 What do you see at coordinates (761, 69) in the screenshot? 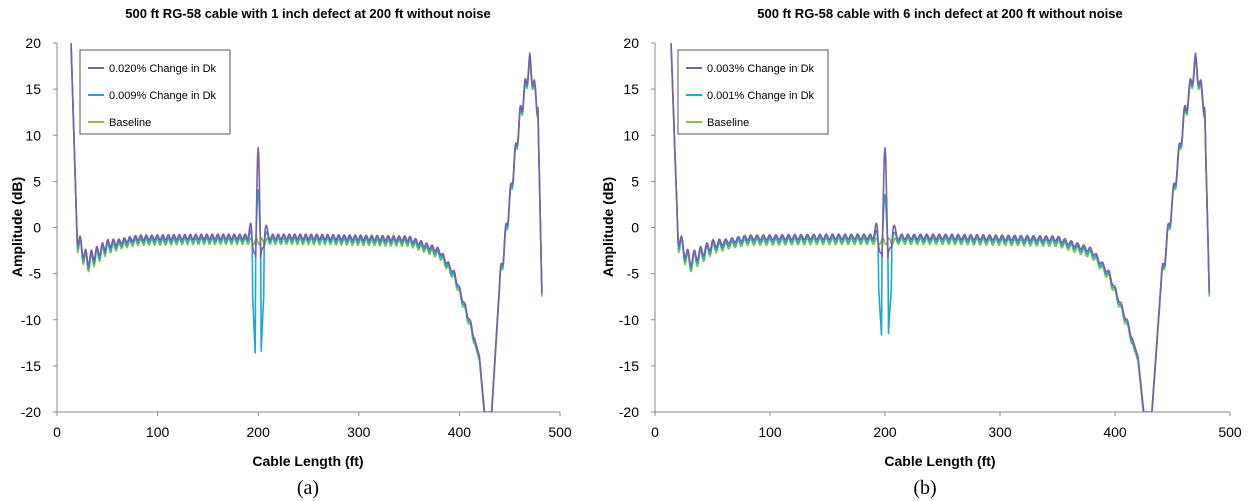
I see `legend-entry: 0.003% Change in Dk` at bounding box center [761, 69].